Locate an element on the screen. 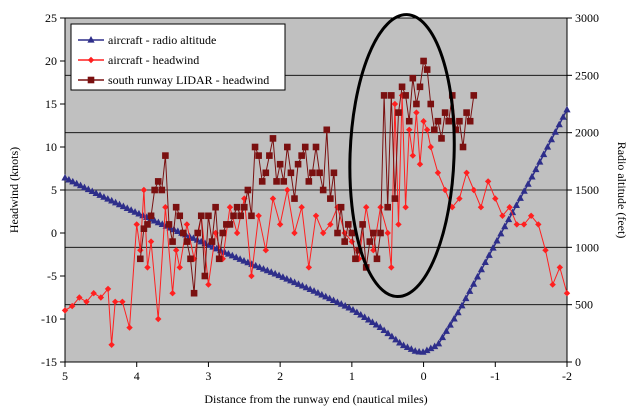 The image size is (629, 408). annotation-ellipse is located at coordinates (402, 156).